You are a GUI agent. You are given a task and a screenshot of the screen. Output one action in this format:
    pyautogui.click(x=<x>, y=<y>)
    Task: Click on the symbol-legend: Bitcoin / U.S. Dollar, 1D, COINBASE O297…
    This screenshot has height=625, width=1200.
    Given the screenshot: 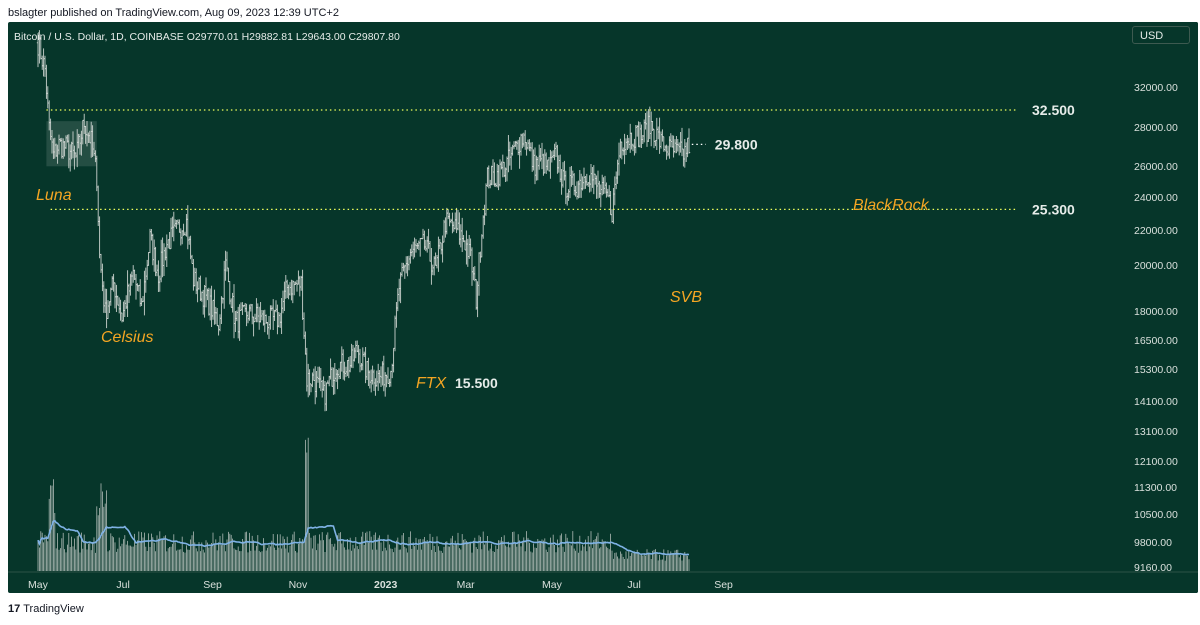 What is the action you would take?
    pyautogui.click(x=207, y=37)
    